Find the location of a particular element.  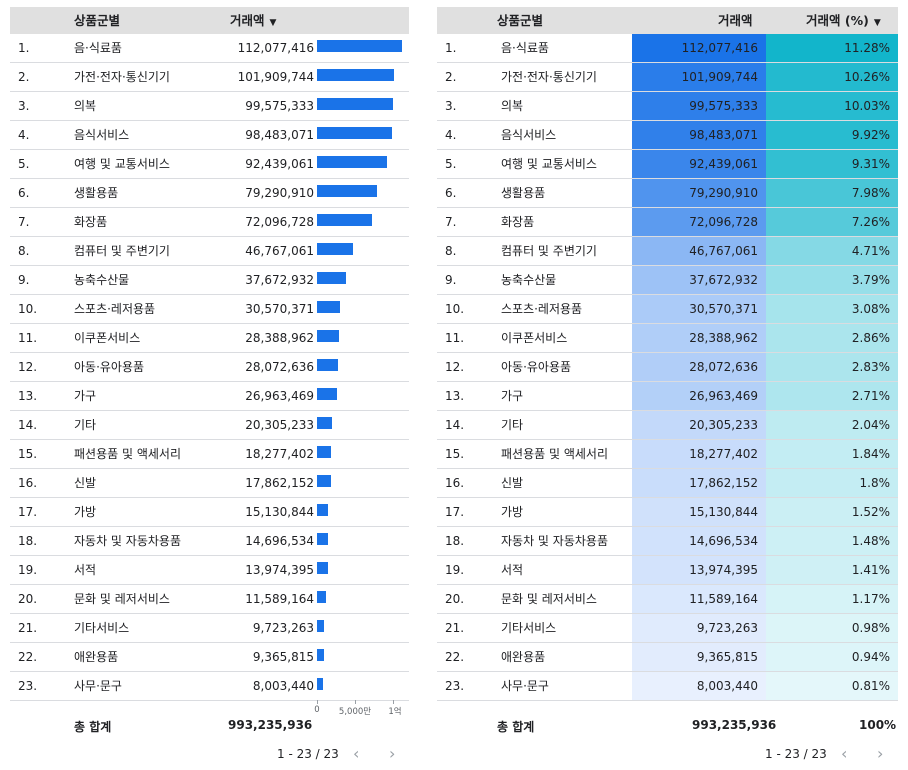

table-row: 11. 이쿠폰서비스 28,388,962 2.86% is located at coordinates (667, 338).